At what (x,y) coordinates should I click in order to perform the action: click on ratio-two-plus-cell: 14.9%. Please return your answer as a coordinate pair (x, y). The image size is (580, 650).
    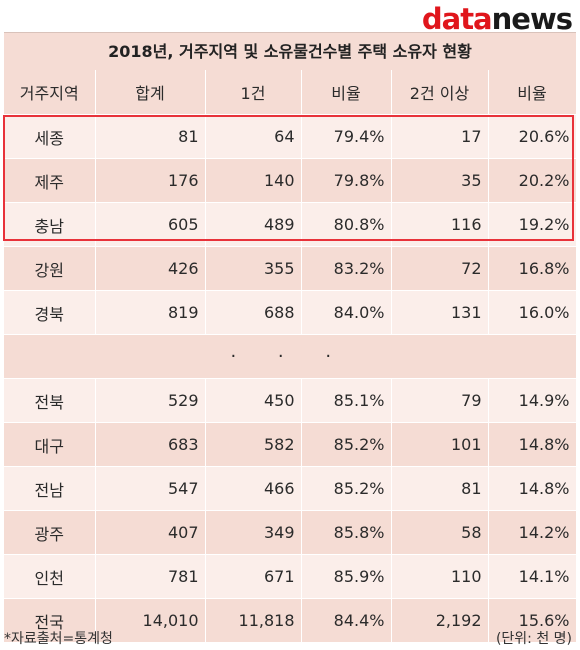
    Looking at the image, I should click on (532, 400).